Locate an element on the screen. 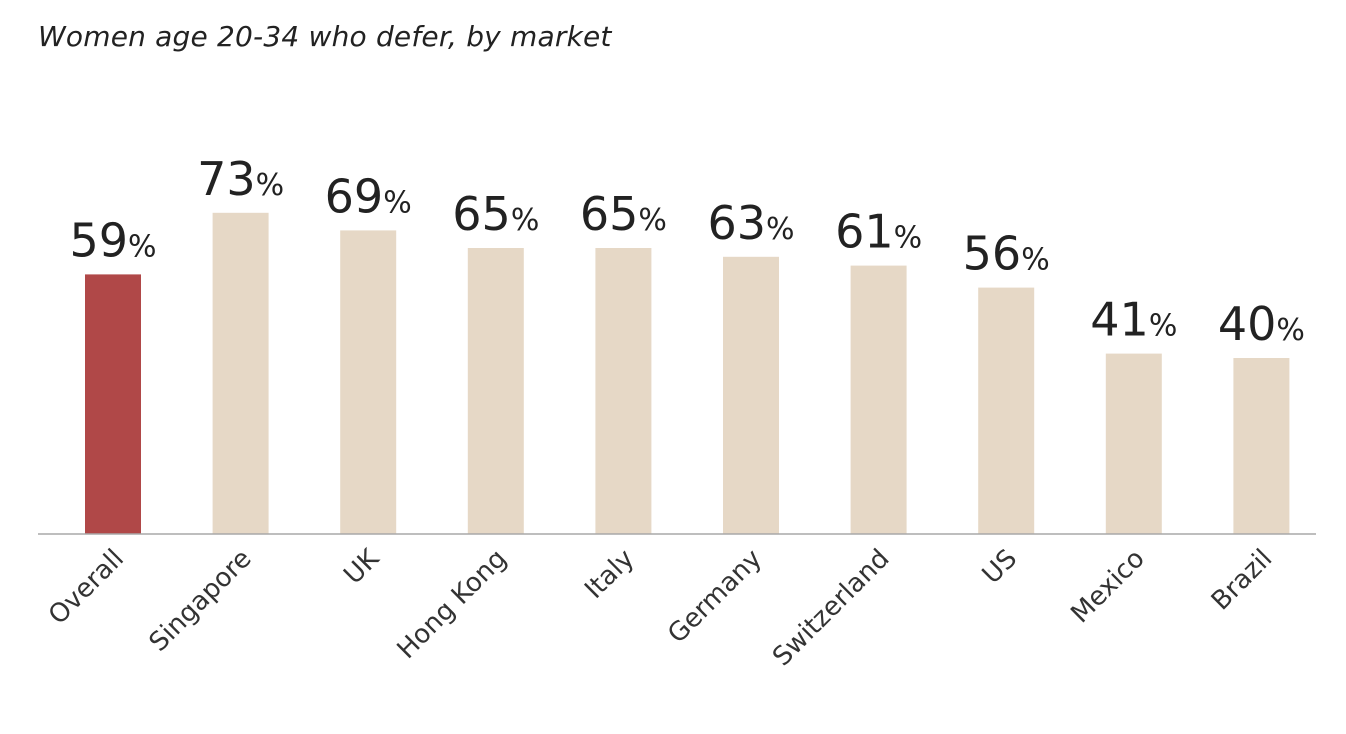  category-label-singapore: Singapore is located at coordinates (201, 601).